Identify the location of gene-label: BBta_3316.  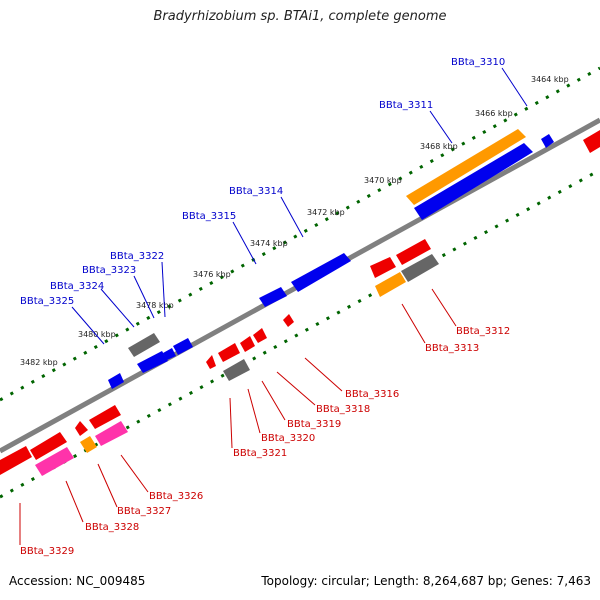
(372, 394).